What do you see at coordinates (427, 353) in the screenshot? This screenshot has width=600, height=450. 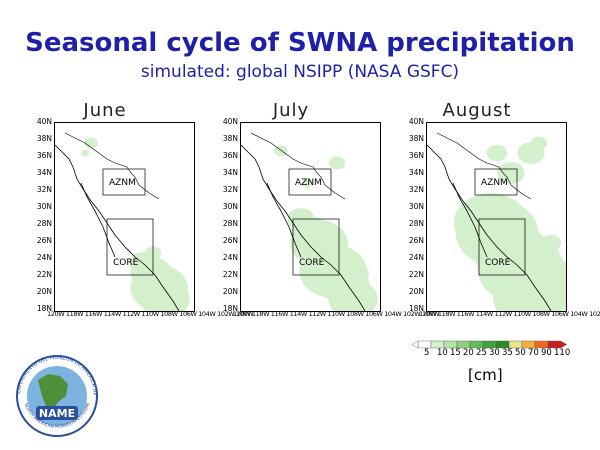 I see `colorbar-tick-label: 5` at bounding box center [427, 353].